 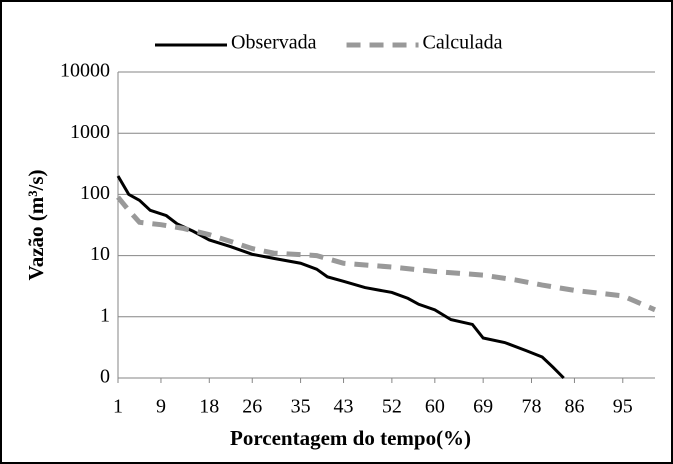 I want to click on x-tick-label: 9, so click(x=161, y=407).